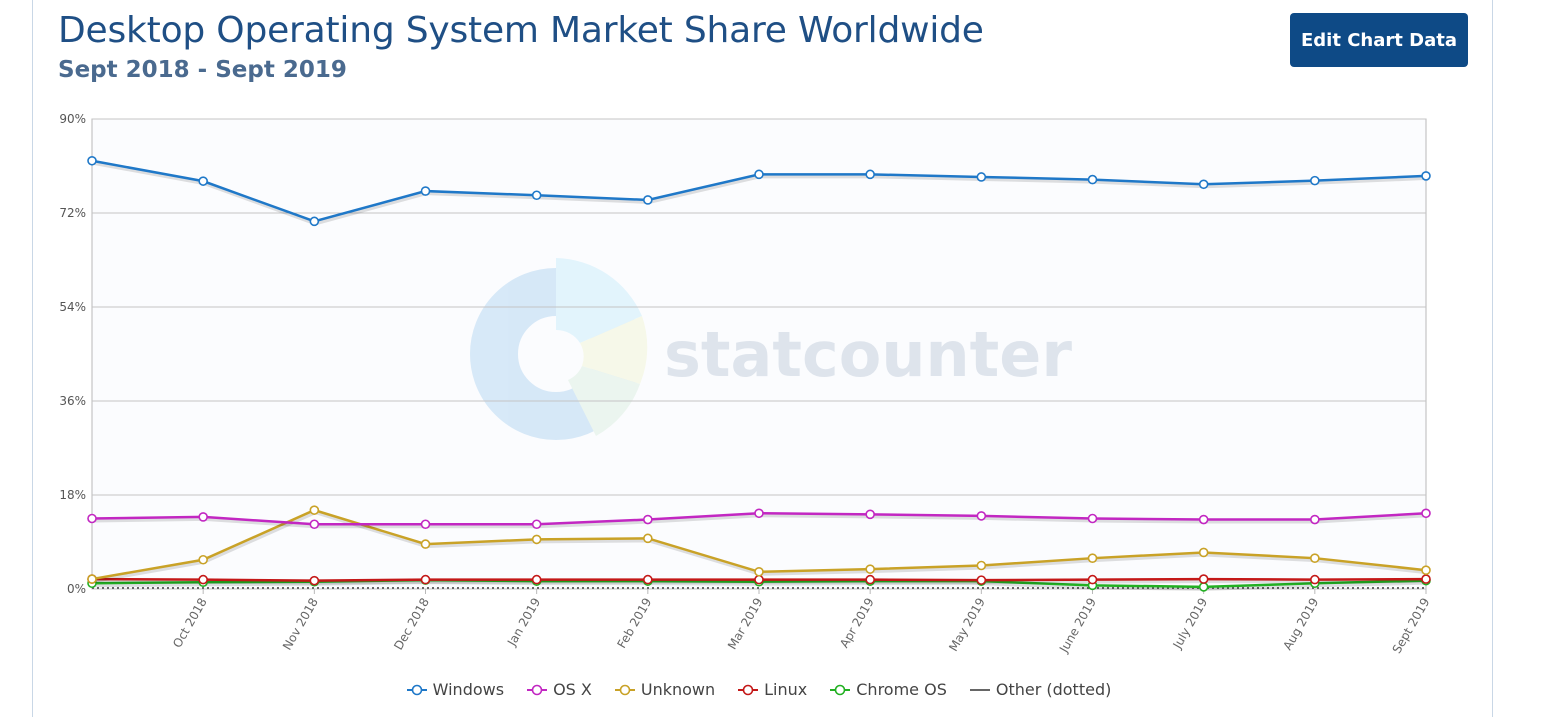  Describe the element at coordinates (1300, 624) in the screenshot. I see `x-tick-label: Aug 2019` at that location.